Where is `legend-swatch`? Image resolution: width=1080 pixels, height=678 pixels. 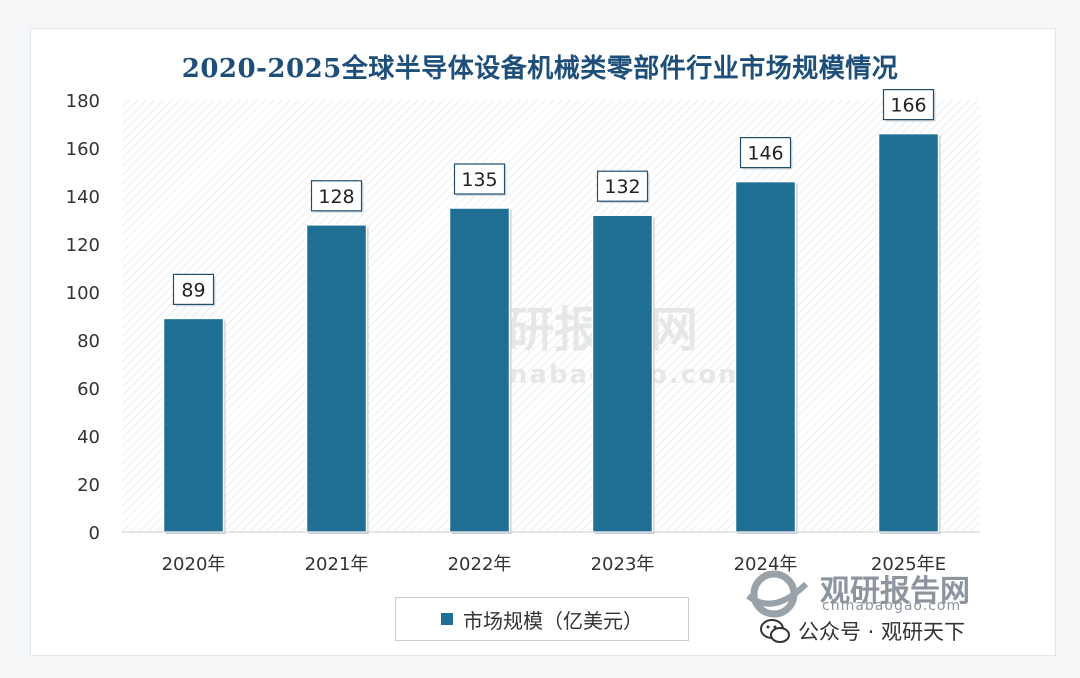 legend-swatch is located at coordinates (447, 619).